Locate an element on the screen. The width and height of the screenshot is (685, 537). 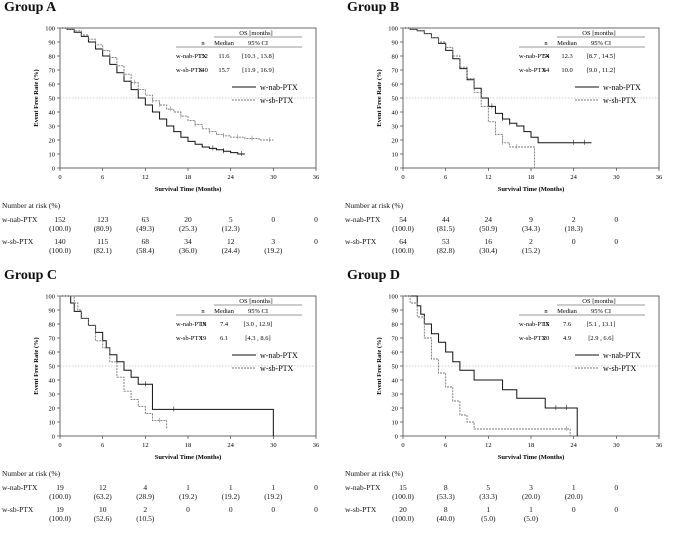
at-risk-count: 8 is located at coordinates (445, 487).